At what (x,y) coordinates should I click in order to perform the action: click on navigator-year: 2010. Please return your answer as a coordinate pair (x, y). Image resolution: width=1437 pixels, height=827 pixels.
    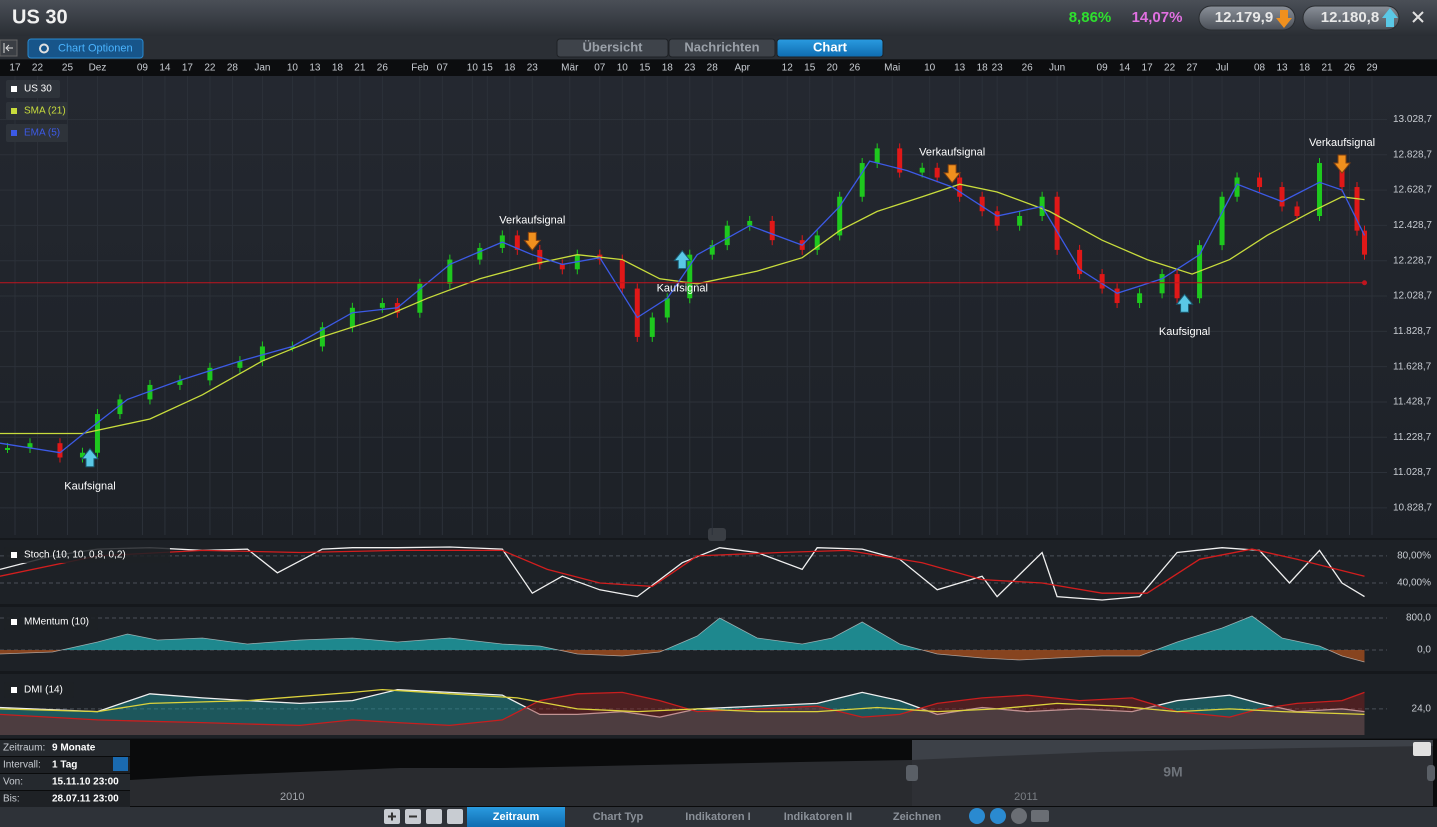
    Looking at the image, I should click on (292, 797).